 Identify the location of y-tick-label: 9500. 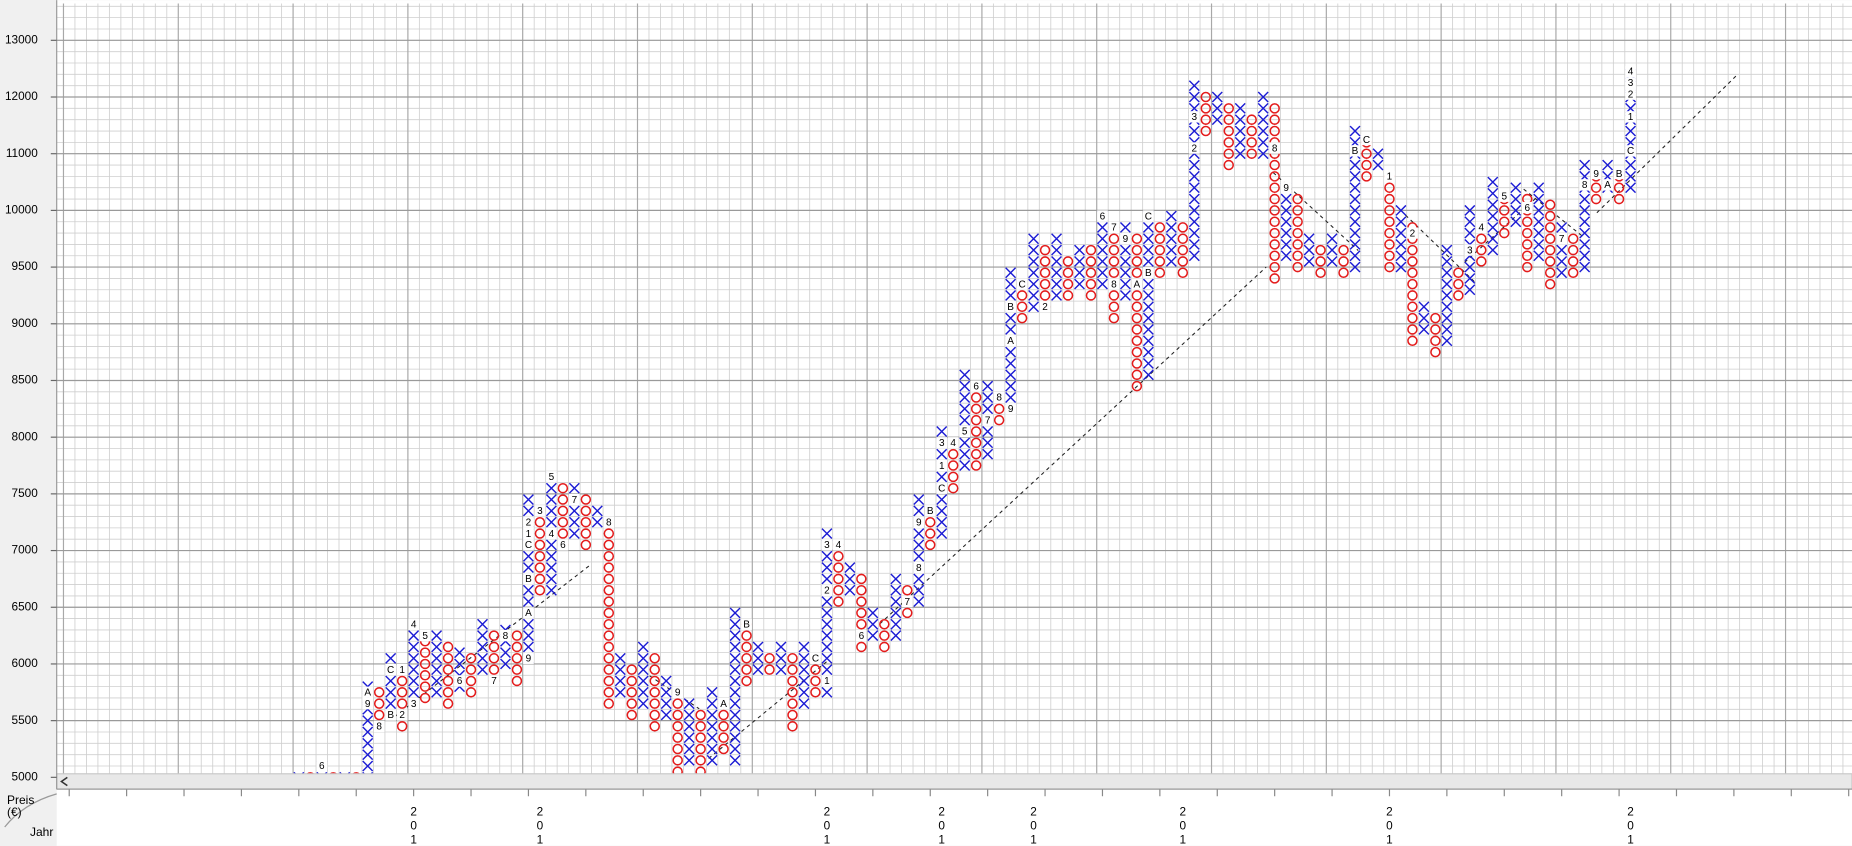
(25, 266).